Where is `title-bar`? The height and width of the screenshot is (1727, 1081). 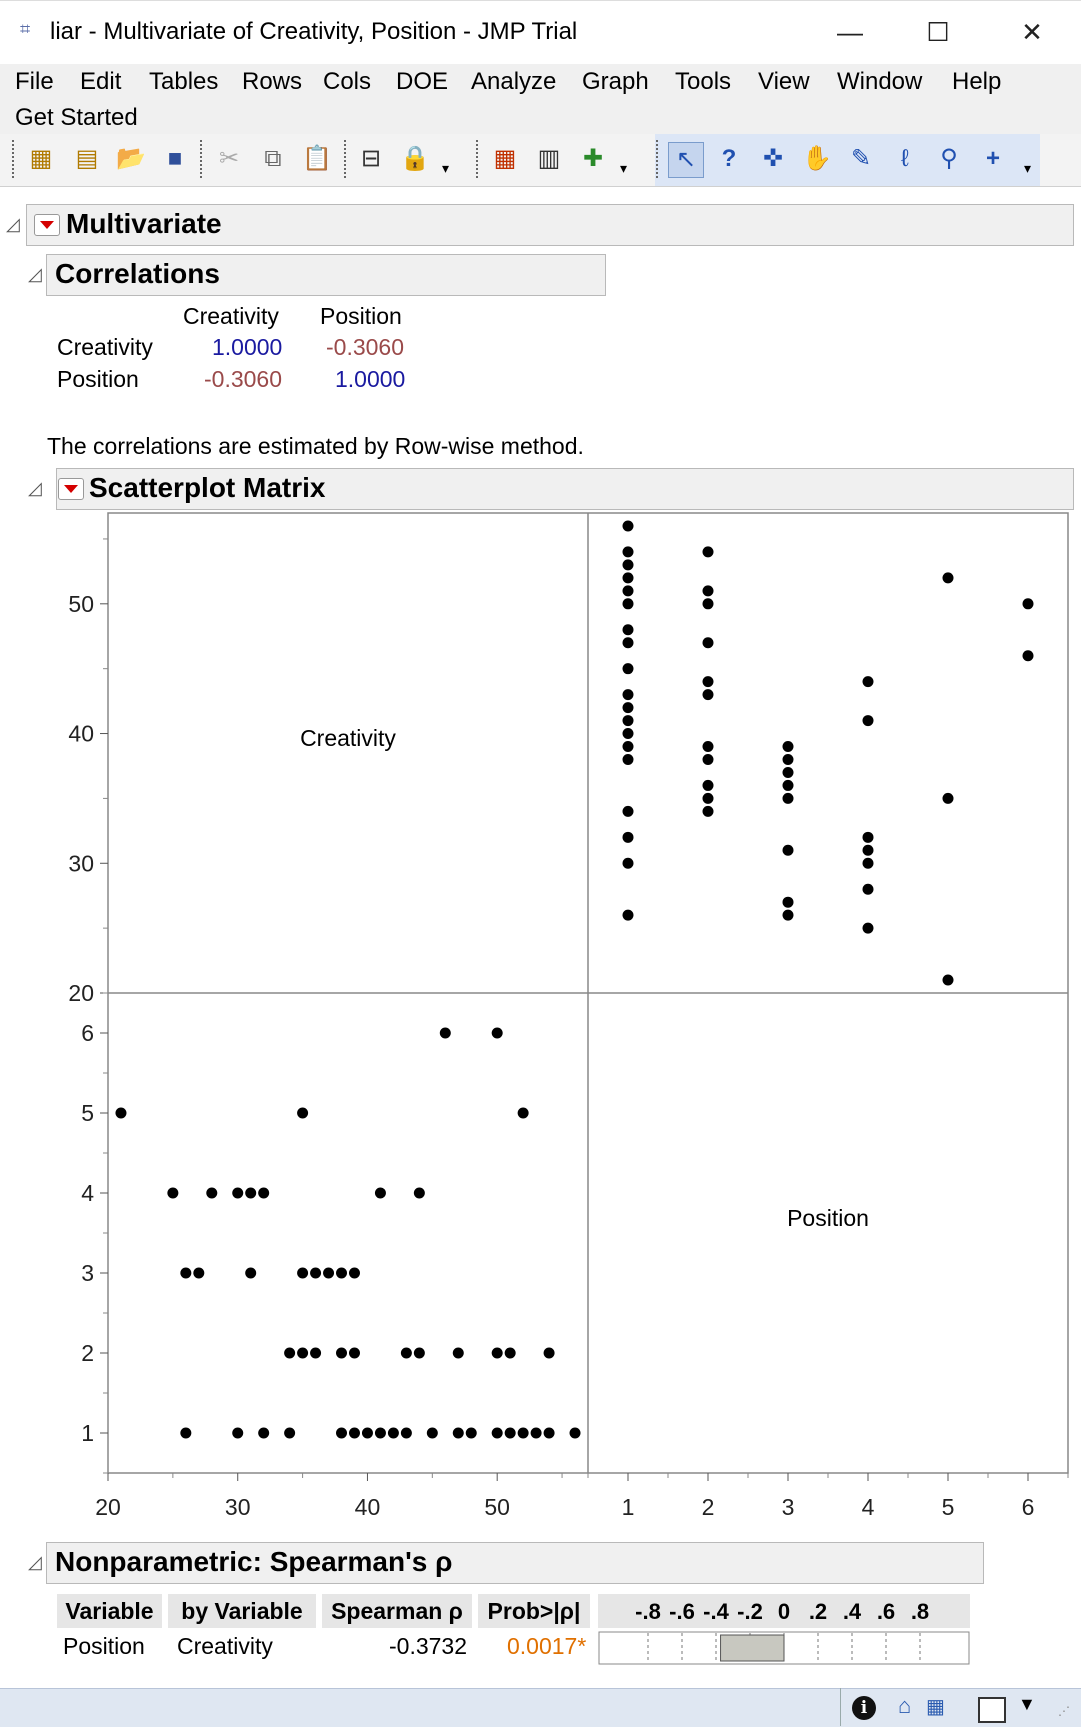
title-bar is located at coordinates (540, 32).